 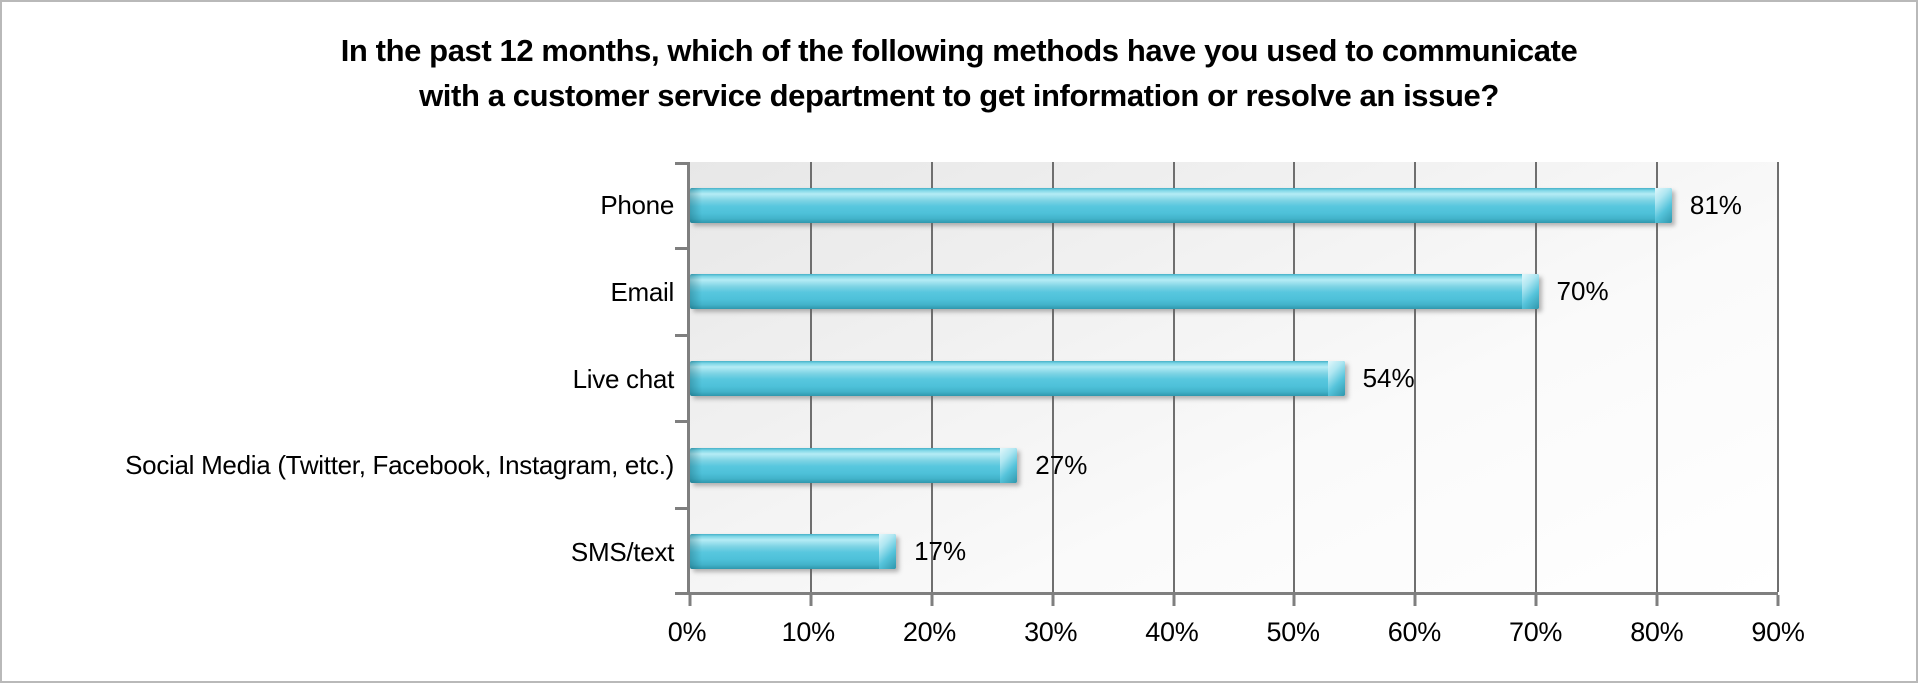 I want to click on bar-sms-text, so click(x=793, y=552).